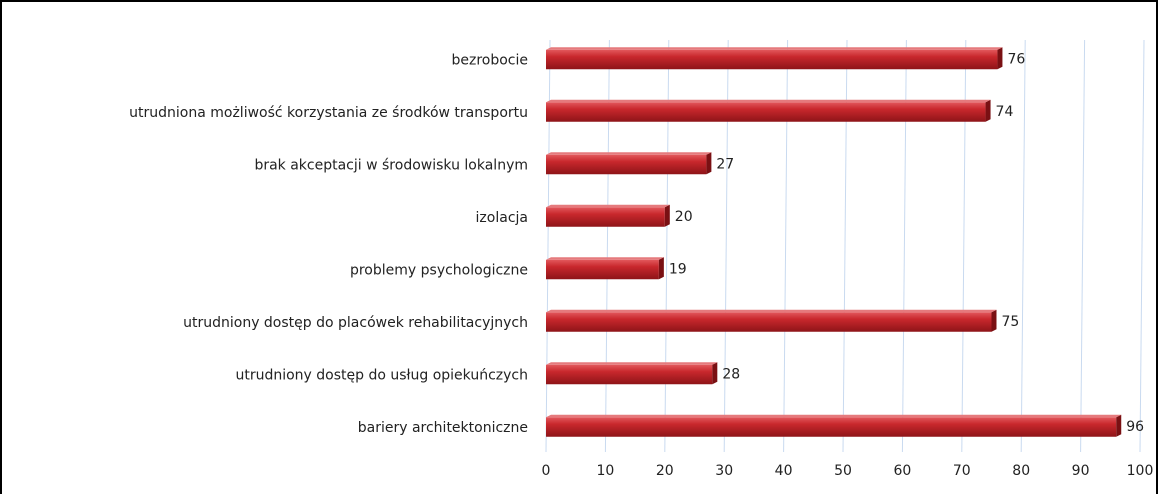  What do you see at coordinates (902, 471) in the screenshot?
I see `x-tick-label: 60` at bounding box center [902, 471].